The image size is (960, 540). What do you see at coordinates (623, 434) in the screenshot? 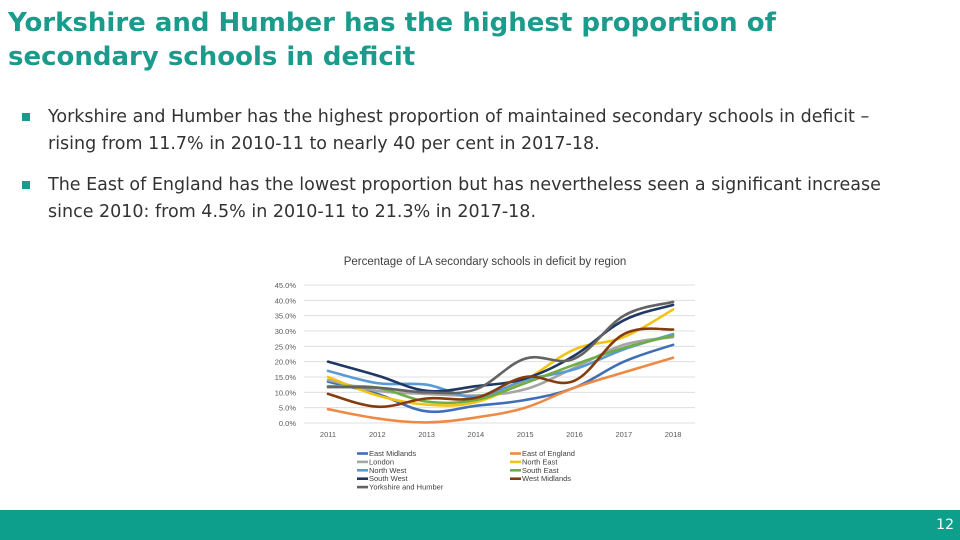
I see `x-tick-label: 2017` at bounding box center [623, 434].